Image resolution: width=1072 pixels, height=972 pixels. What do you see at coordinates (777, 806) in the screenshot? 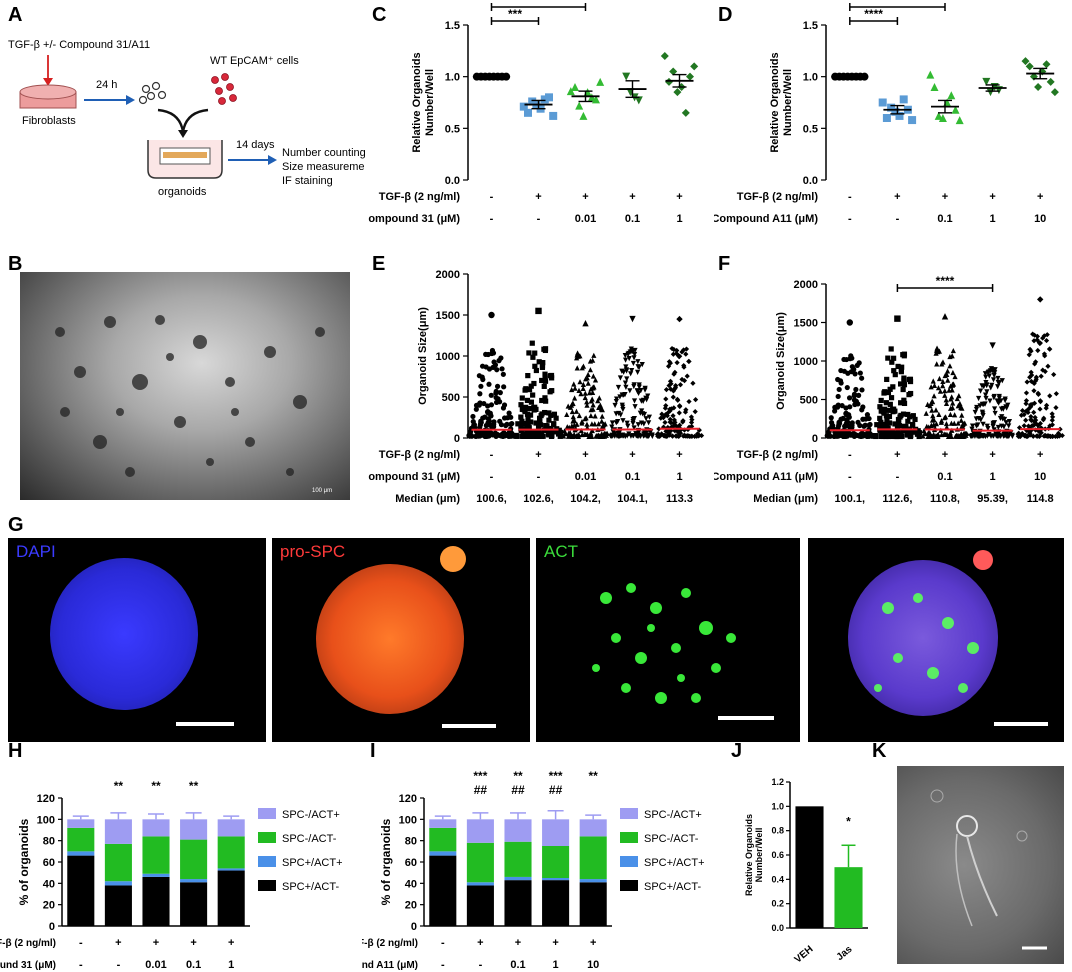
I see `y-tick-label: 1.0` at bounding box center [777, 806].